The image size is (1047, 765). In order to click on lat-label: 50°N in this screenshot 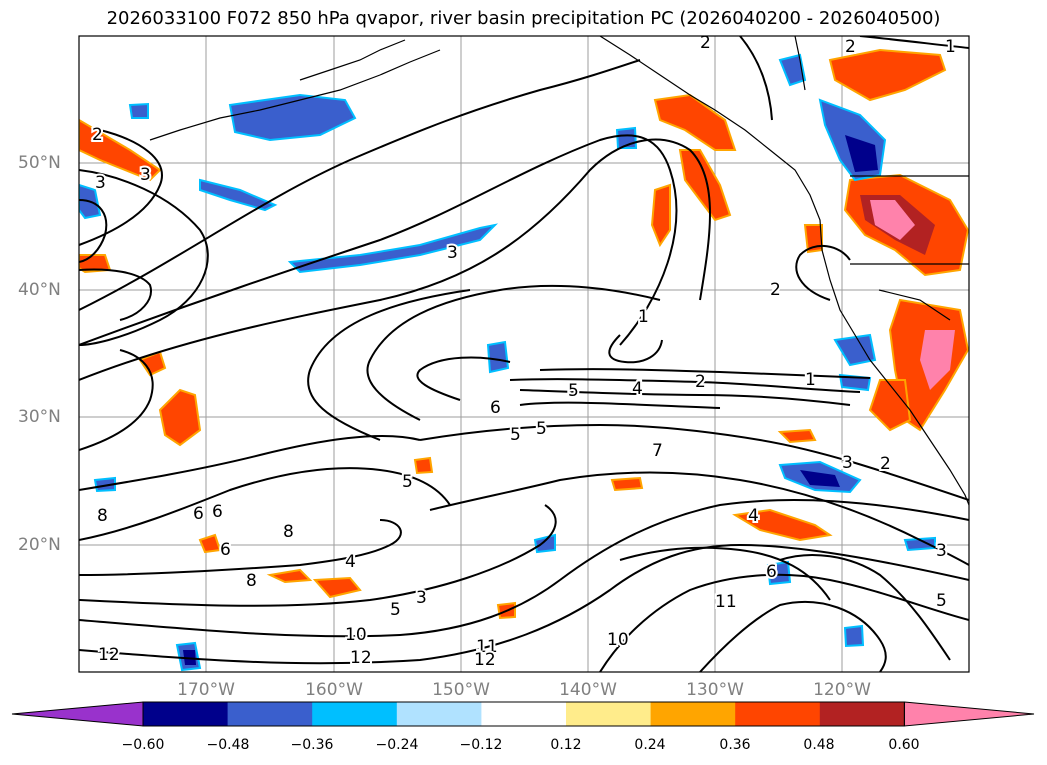, I will do `click(39, 163)`.